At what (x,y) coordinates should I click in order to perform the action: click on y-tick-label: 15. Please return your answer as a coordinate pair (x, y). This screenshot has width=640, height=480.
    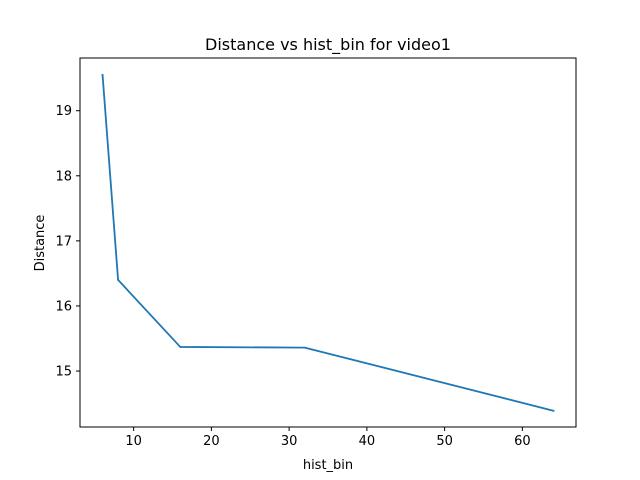
    Looking at the image, I should click on (63, 372).